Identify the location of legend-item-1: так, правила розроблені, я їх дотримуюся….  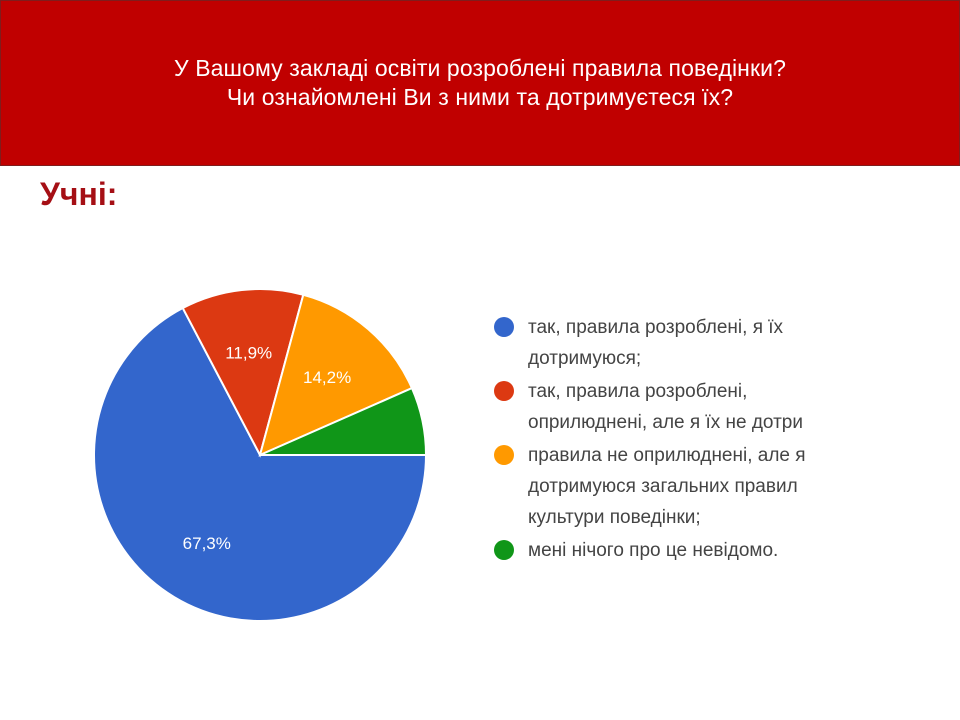
(687, 343).